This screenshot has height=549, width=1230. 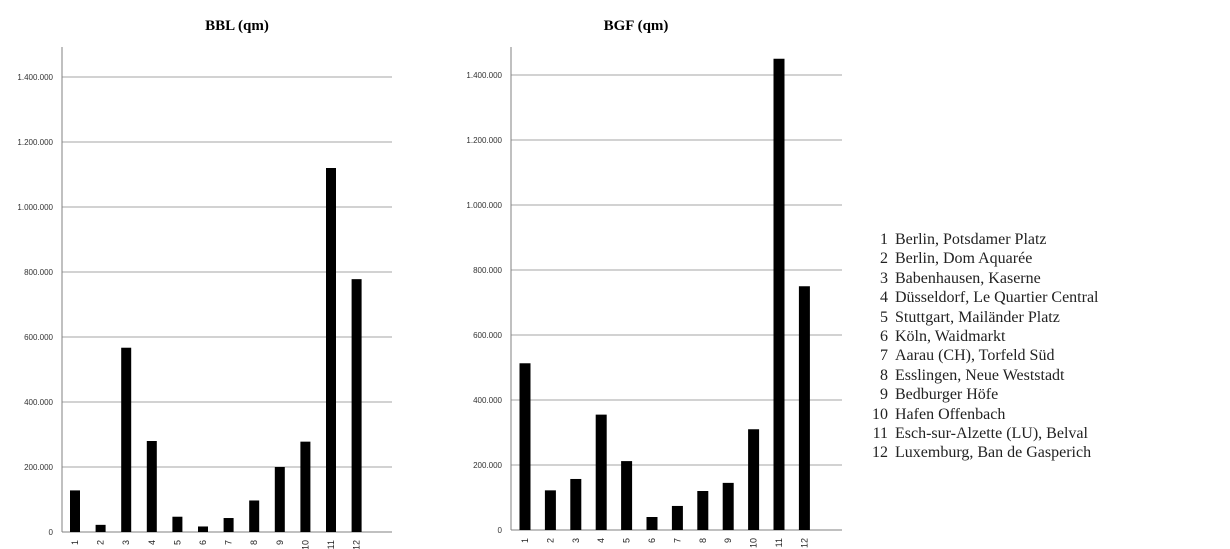 I want to click on legend-number: 3, so click(x=884, y=278).